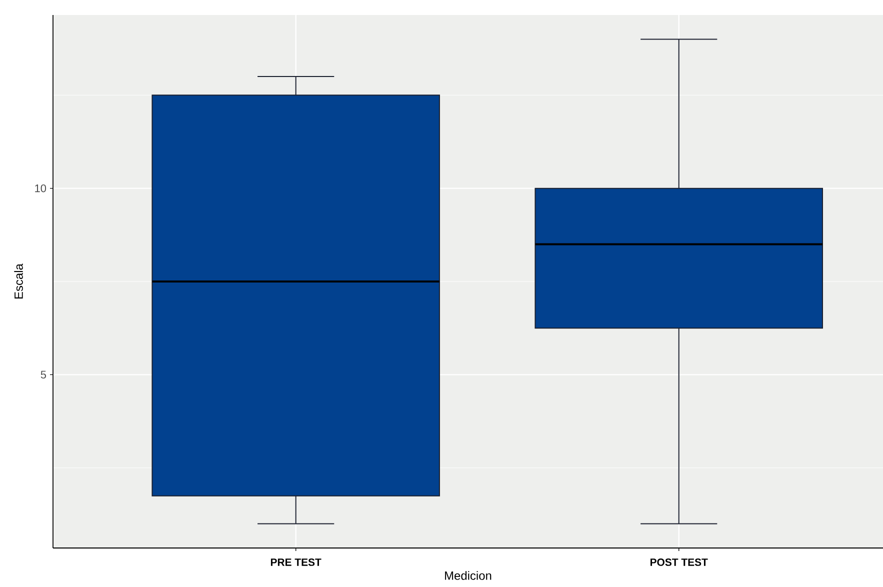  What do you see at coordinates (18, 281) in the screenshot?
I see `y-axis-title: Escala` at bounding box center [18, 281].